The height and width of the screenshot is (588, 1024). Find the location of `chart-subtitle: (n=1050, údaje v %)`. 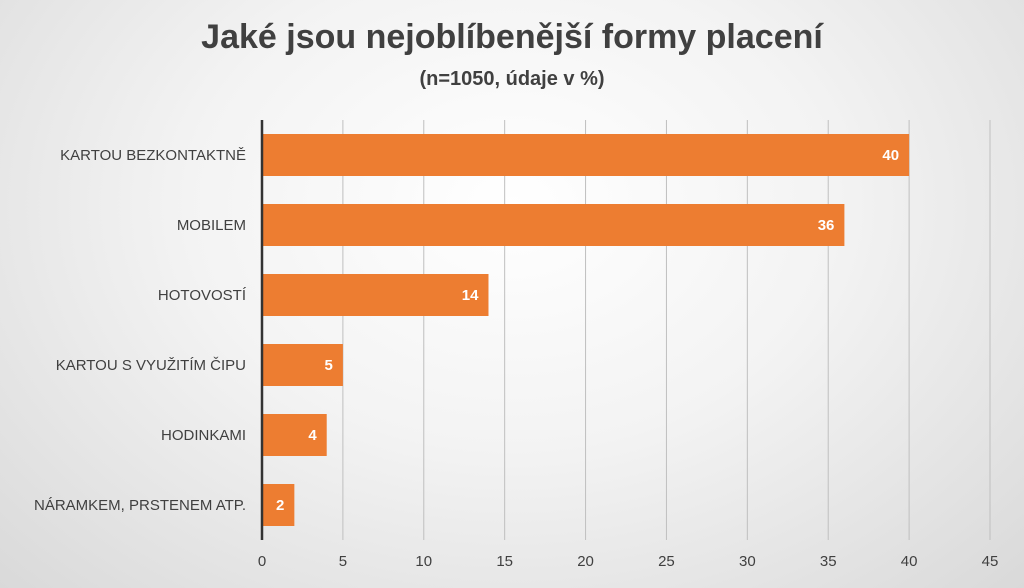

chart-subtitle: (n=1050, údaje v %) is located at coordinates (512, 79).